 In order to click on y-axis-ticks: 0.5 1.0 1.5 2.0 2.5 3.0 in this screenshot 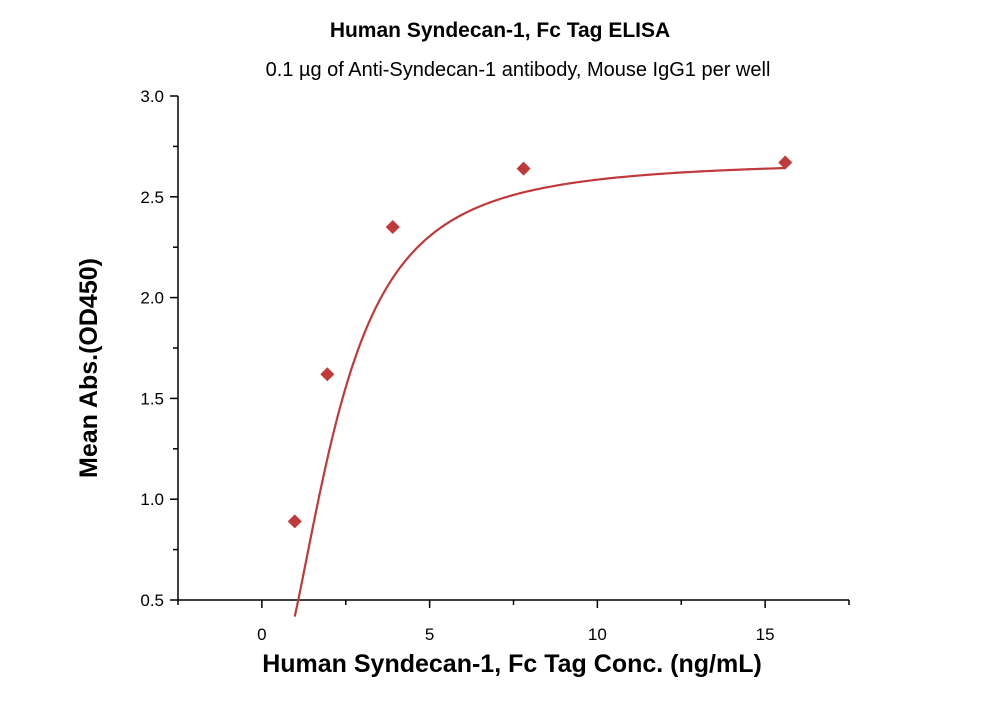, I will do `click(159, 348)`.